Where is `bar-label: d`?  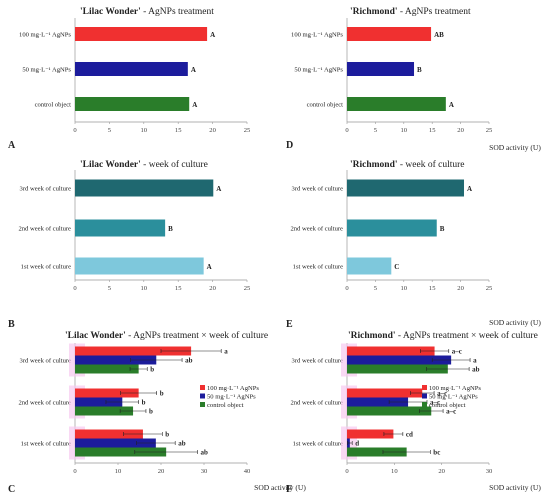 bar-label: d is located at coordinates (357, 444).